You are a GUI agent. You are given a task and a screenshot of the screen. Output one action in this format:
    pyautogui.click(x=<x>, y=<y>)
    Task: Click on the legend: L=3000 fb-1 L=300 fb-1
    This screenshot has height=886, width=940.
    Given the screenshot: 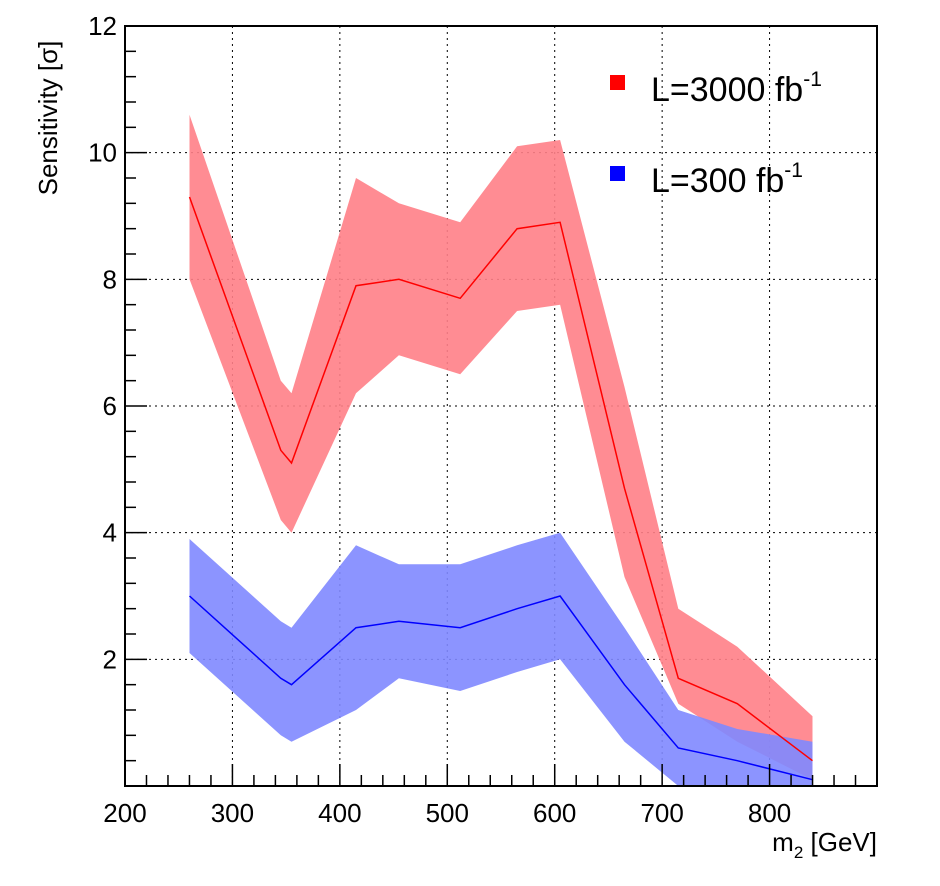 What is the action you would take?
    pyautogui.click(x=716, y=134)
    